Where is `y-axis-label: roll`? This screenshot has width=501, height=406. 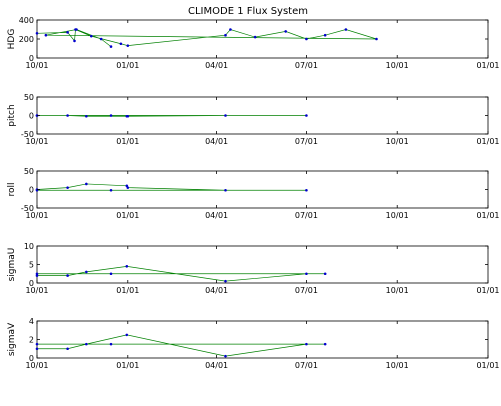
y-axis-label: roll is located at coordinates (12, 189).